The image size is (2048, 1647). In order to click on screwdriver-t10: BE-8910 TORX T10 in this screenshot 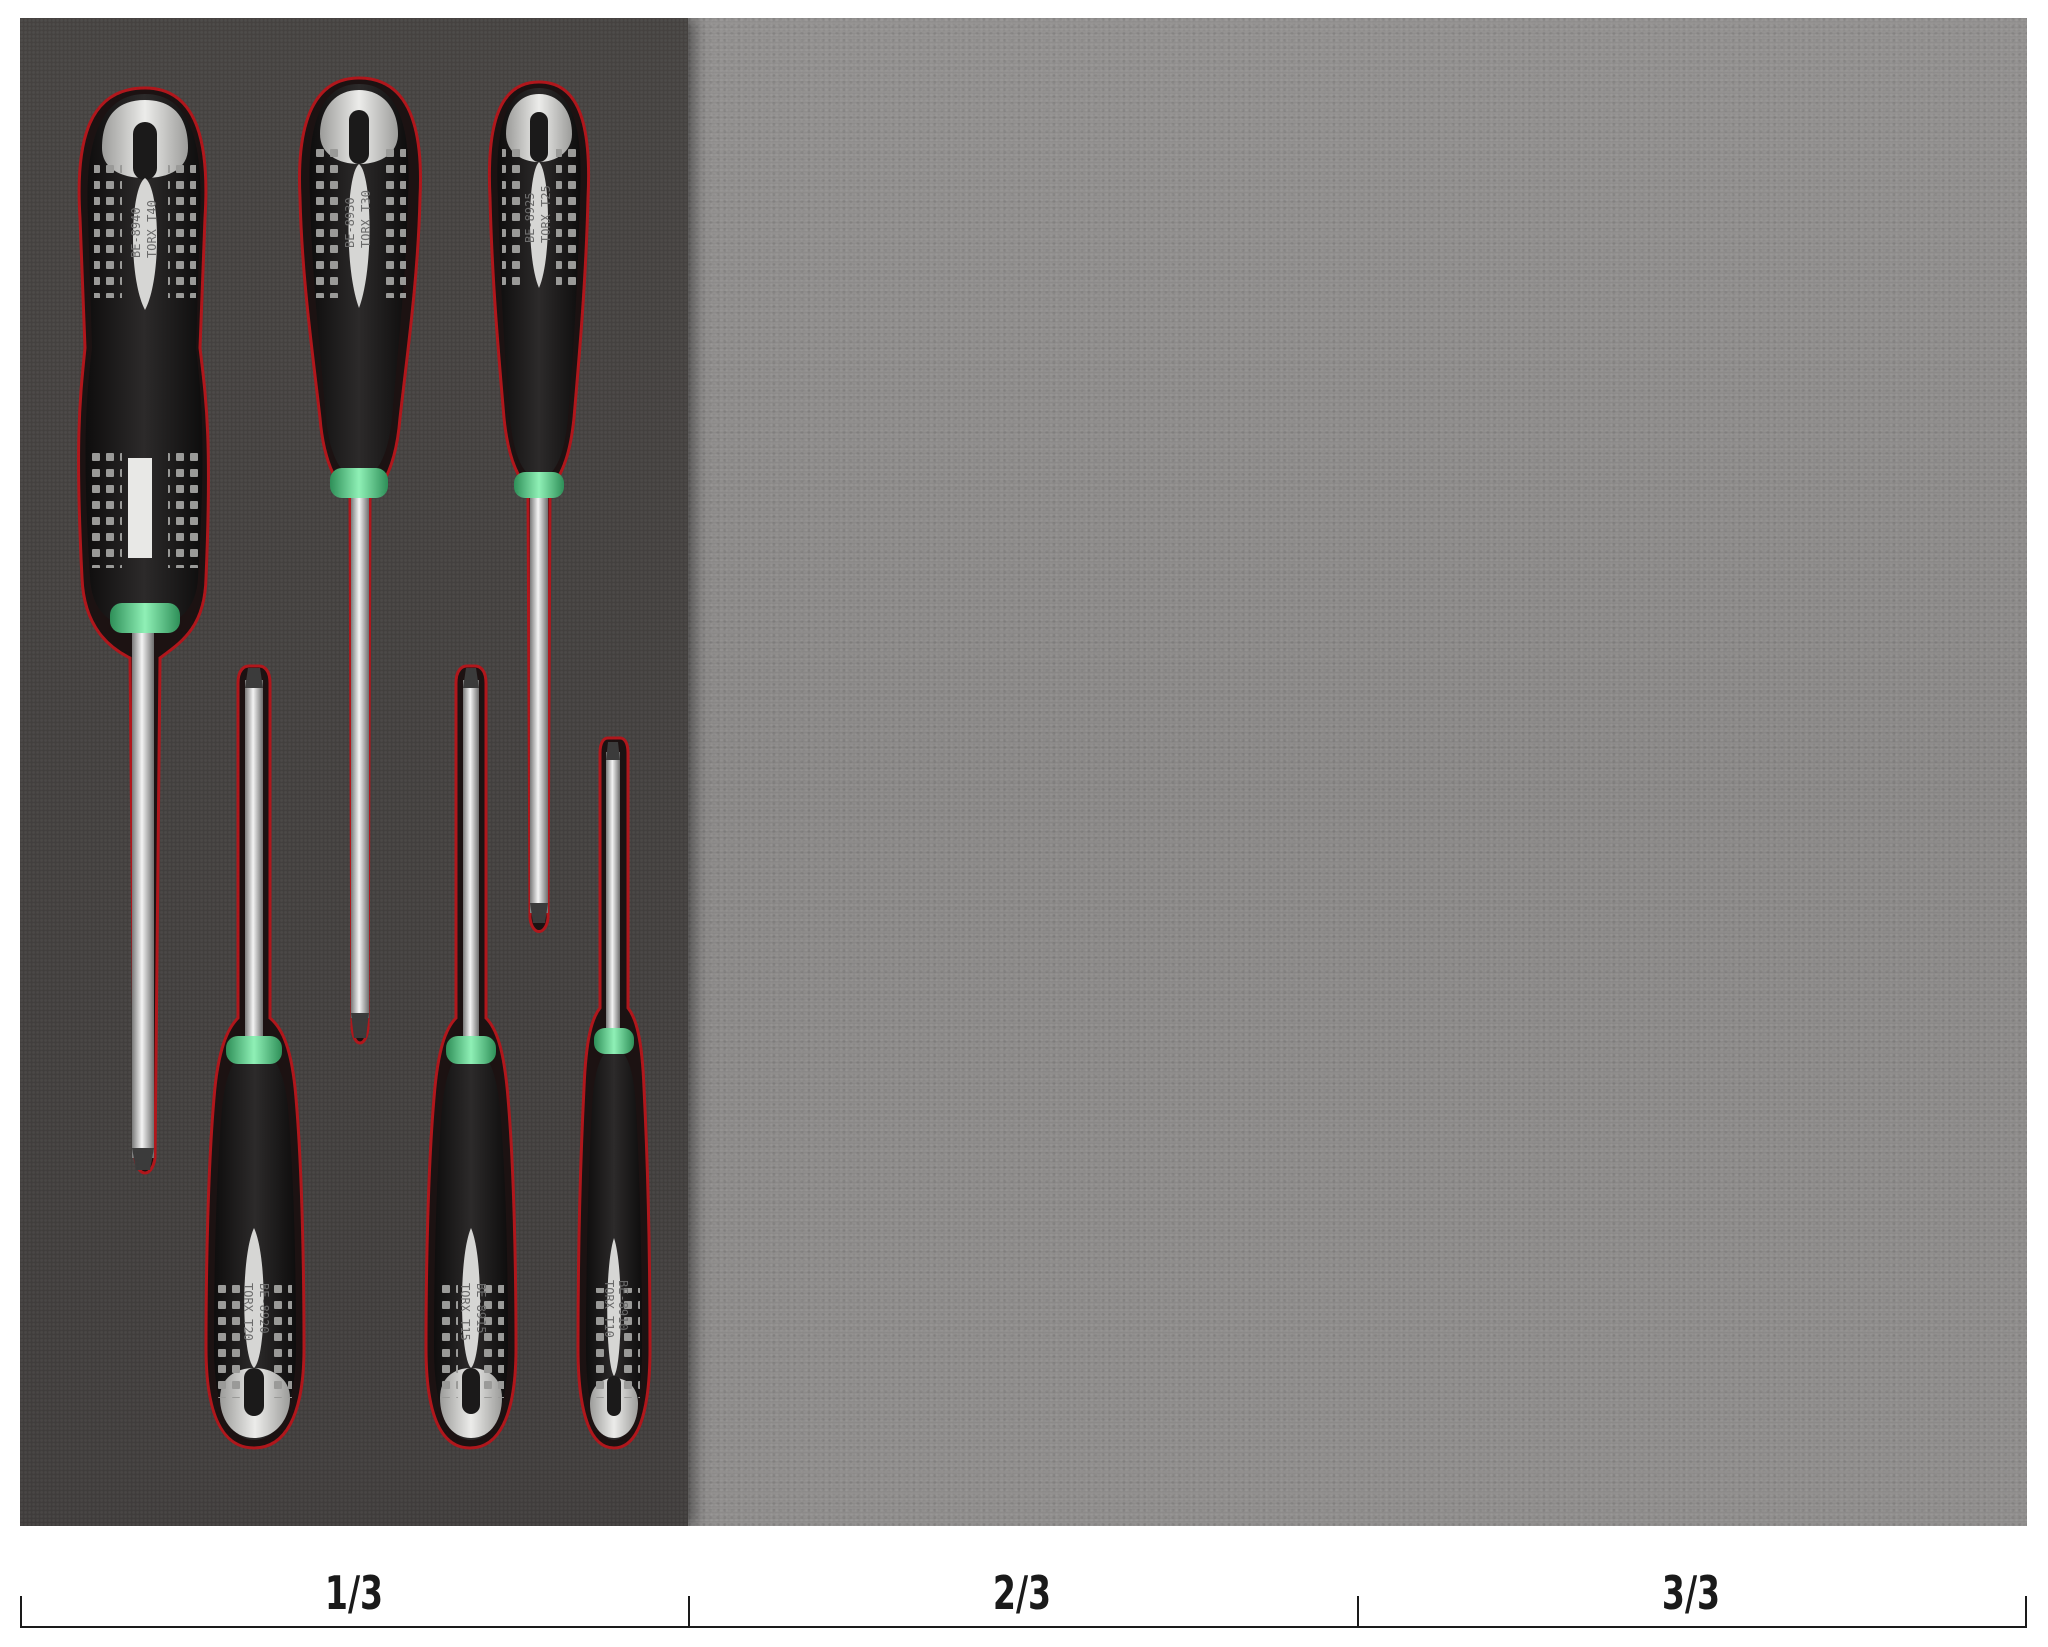, I will do `click(614, 1093)`.